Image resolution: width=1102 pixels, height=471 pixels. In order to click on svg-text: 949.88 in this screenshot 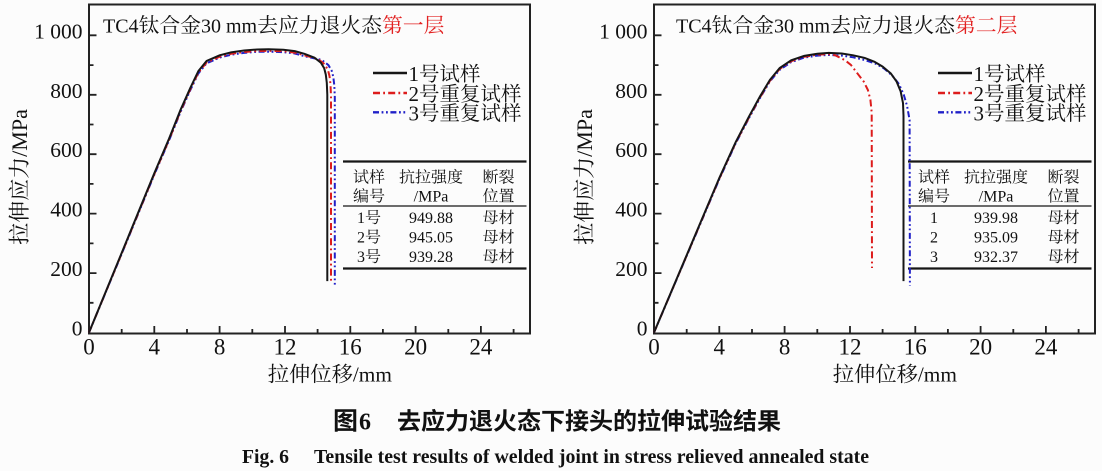, I will do `click(431, 218)`.